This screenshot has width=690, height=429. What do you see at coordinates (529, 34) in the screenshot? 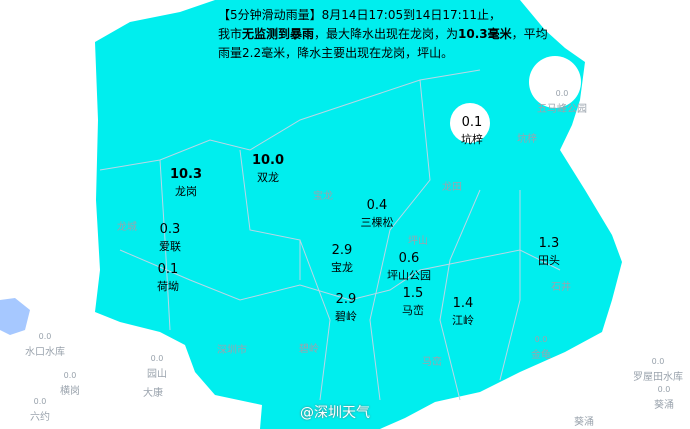
I see `summary-text: ，平均` at bounding box center [529, 34].